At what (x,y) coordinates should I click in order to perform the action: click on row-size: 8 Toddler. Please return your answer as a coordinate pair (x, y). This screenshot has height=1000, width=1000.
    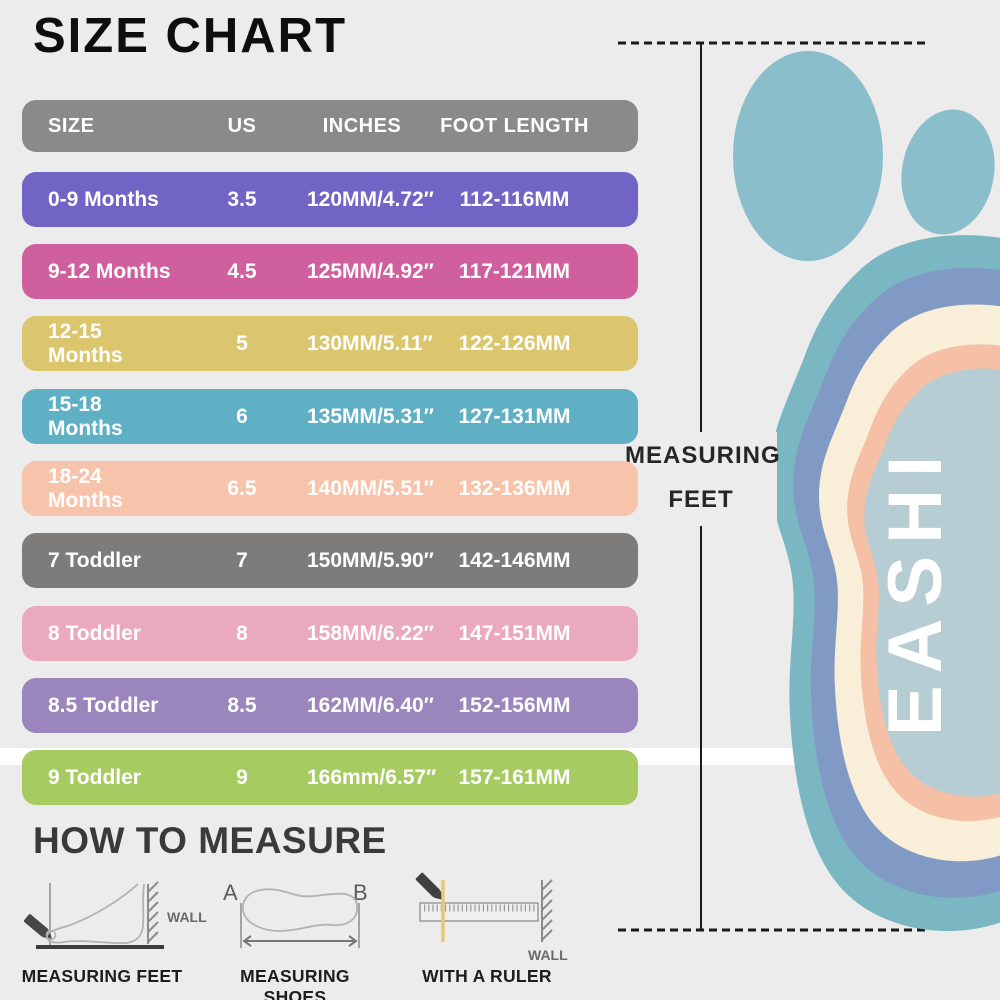
    Looking at the image, I should click on (94, 633).